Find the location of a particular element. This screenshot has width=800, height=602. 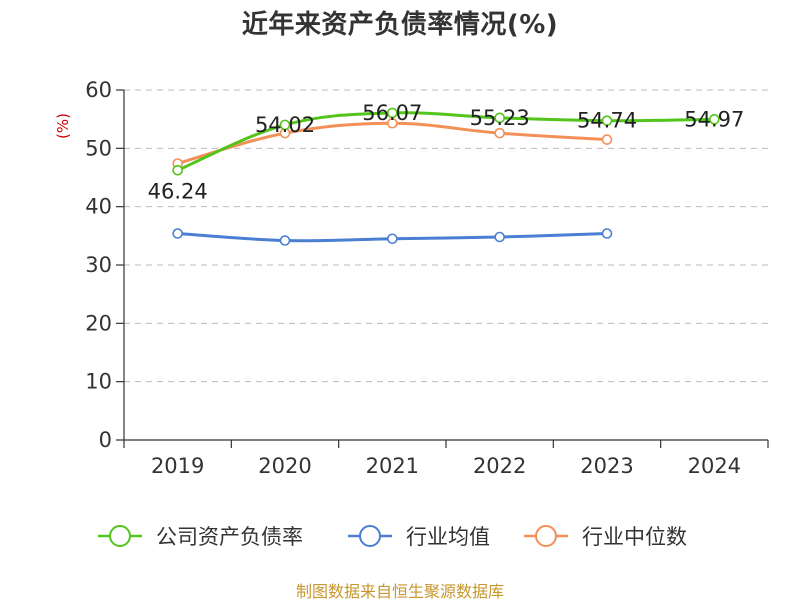

data-label: 54.74 is located at coordinates (607, 121).